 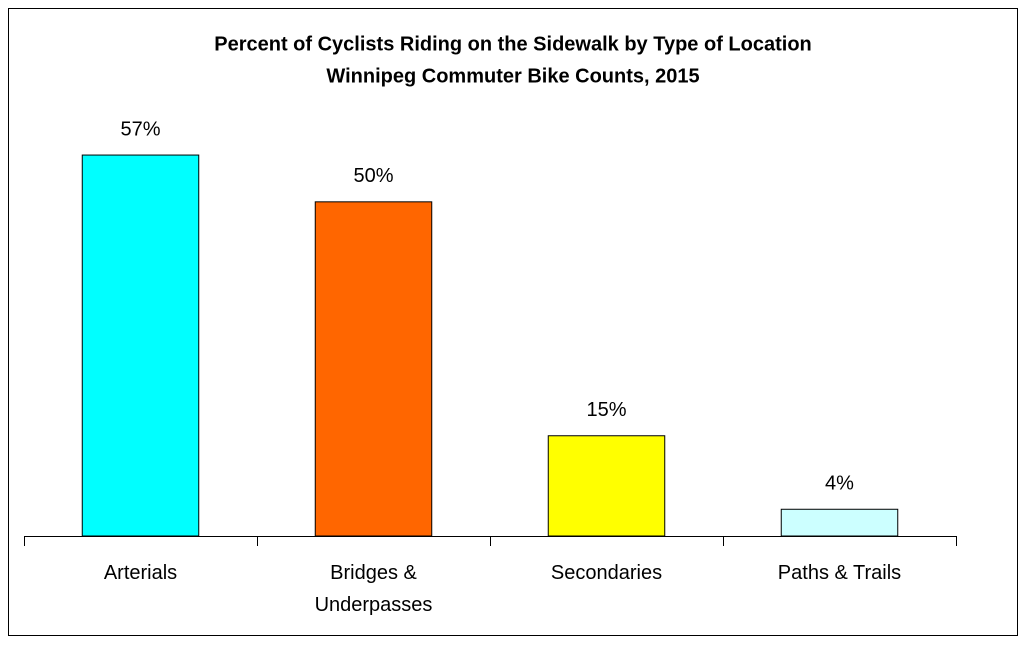 What do you see at coordinates (839, 573) in the screenshot?
I see `x-tick-label: Paths & Trails` at bounding box center [839, 573].